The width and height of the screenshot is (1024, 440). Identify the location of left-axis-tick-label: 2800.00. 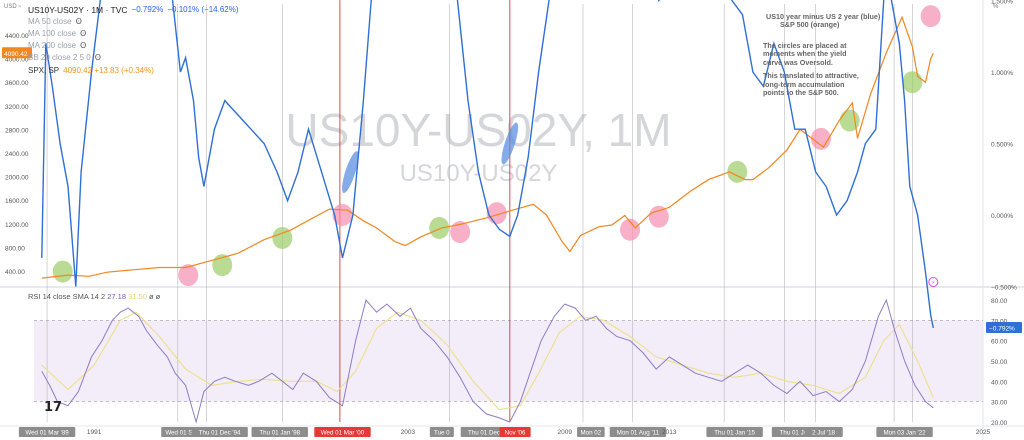
(17, 130).